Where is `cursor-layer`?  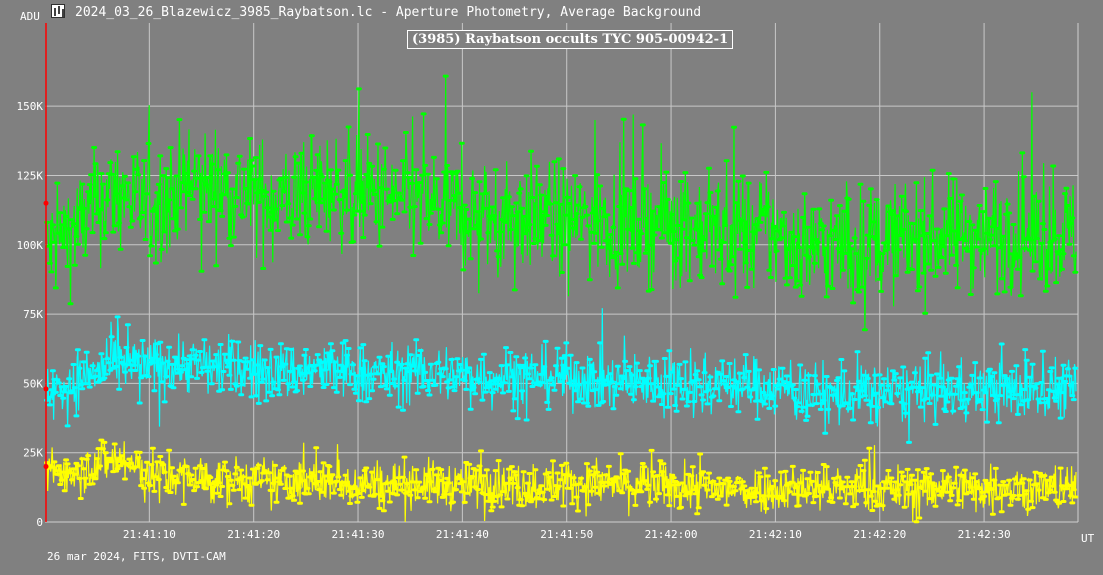
cursor-layer is located at coordinates (46, 272).